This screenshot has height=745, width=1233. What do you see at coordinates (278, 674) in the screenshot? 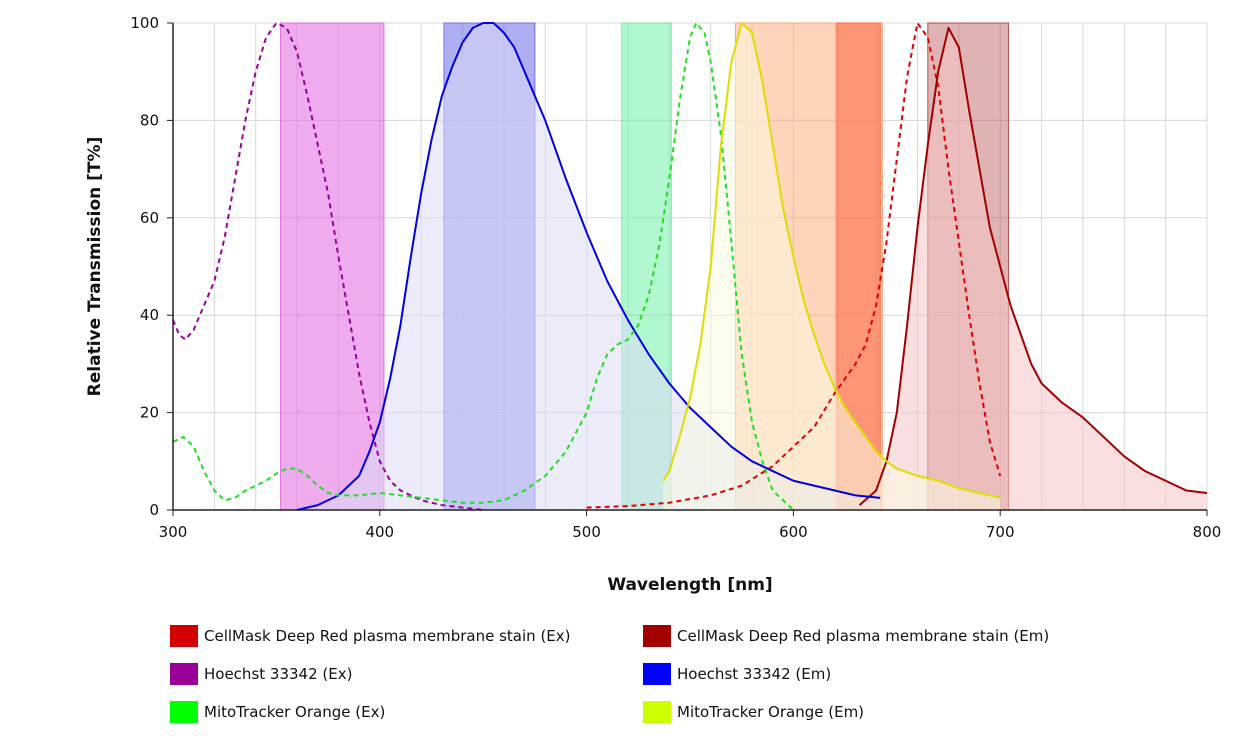
I see `legend-label-hoechst-ex: Hoechst 33342 (Ex)` at bounding box center [278, 674].